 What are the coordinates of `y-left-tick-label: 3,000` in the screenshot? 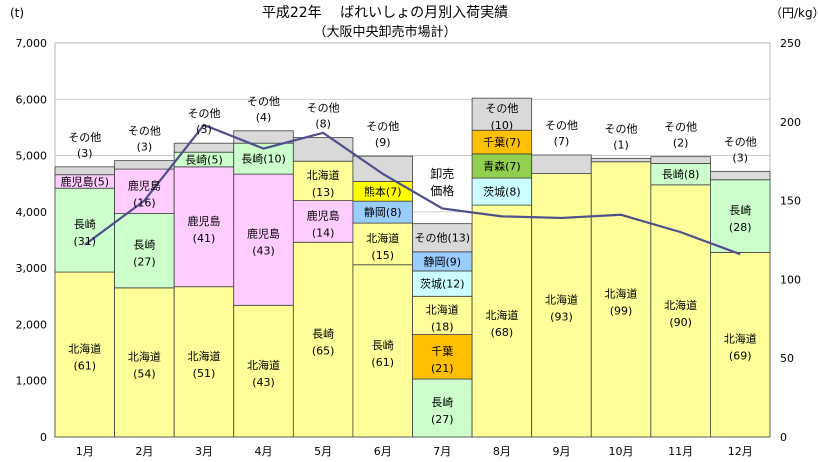 It's located at (32, 268).